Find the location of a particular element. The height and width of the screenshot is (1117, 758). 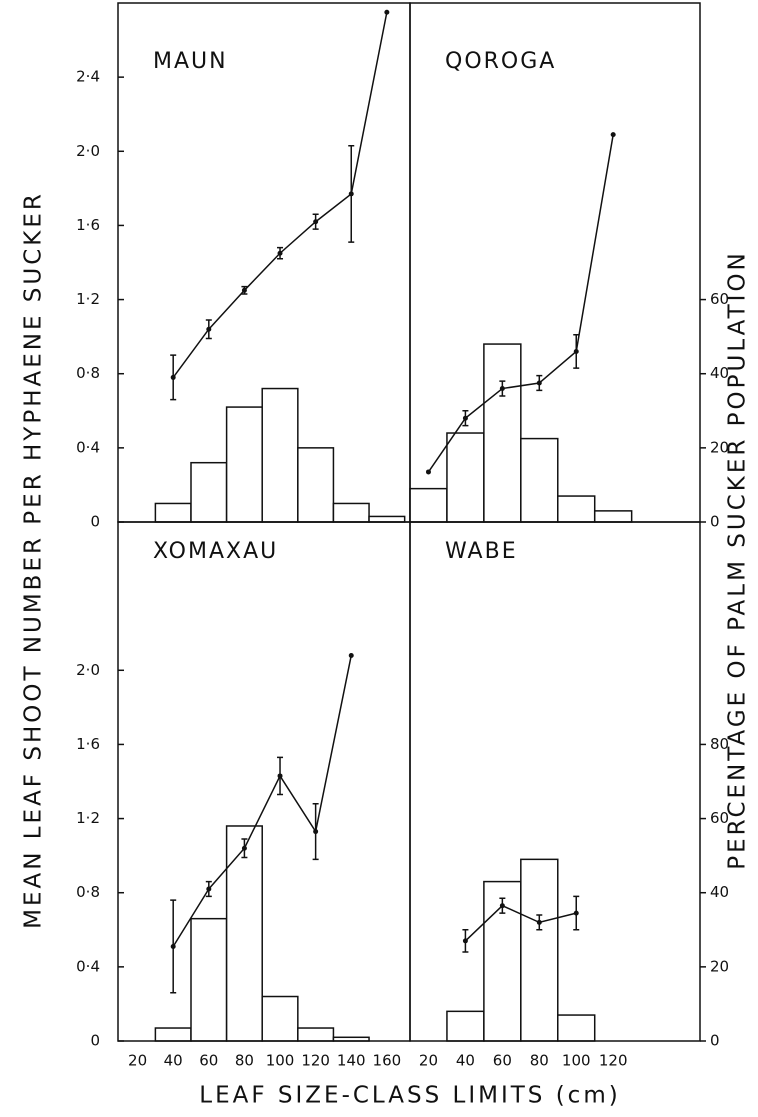

x-tick-label: 140 is located at coordinates (351, 1061).